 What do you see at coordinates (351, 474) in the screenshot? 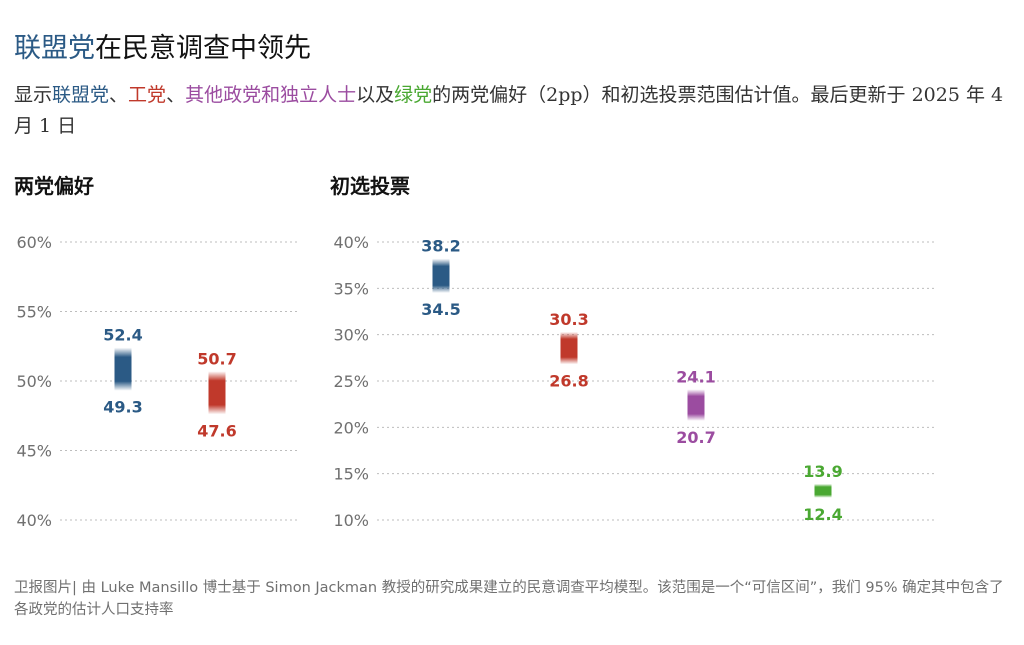
I see `y-tick-label: 15%` at bounding box center [351, 474].